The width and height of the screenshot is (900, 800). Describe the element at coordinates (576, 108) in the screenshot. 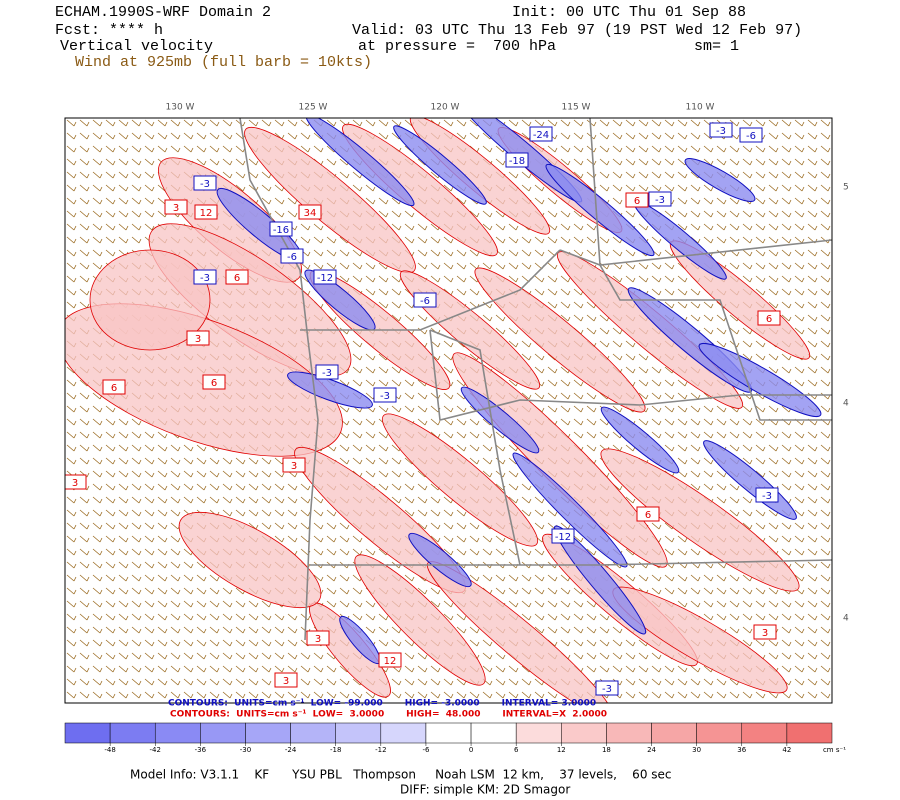

I see `longitude-label: 115 W` at that location.